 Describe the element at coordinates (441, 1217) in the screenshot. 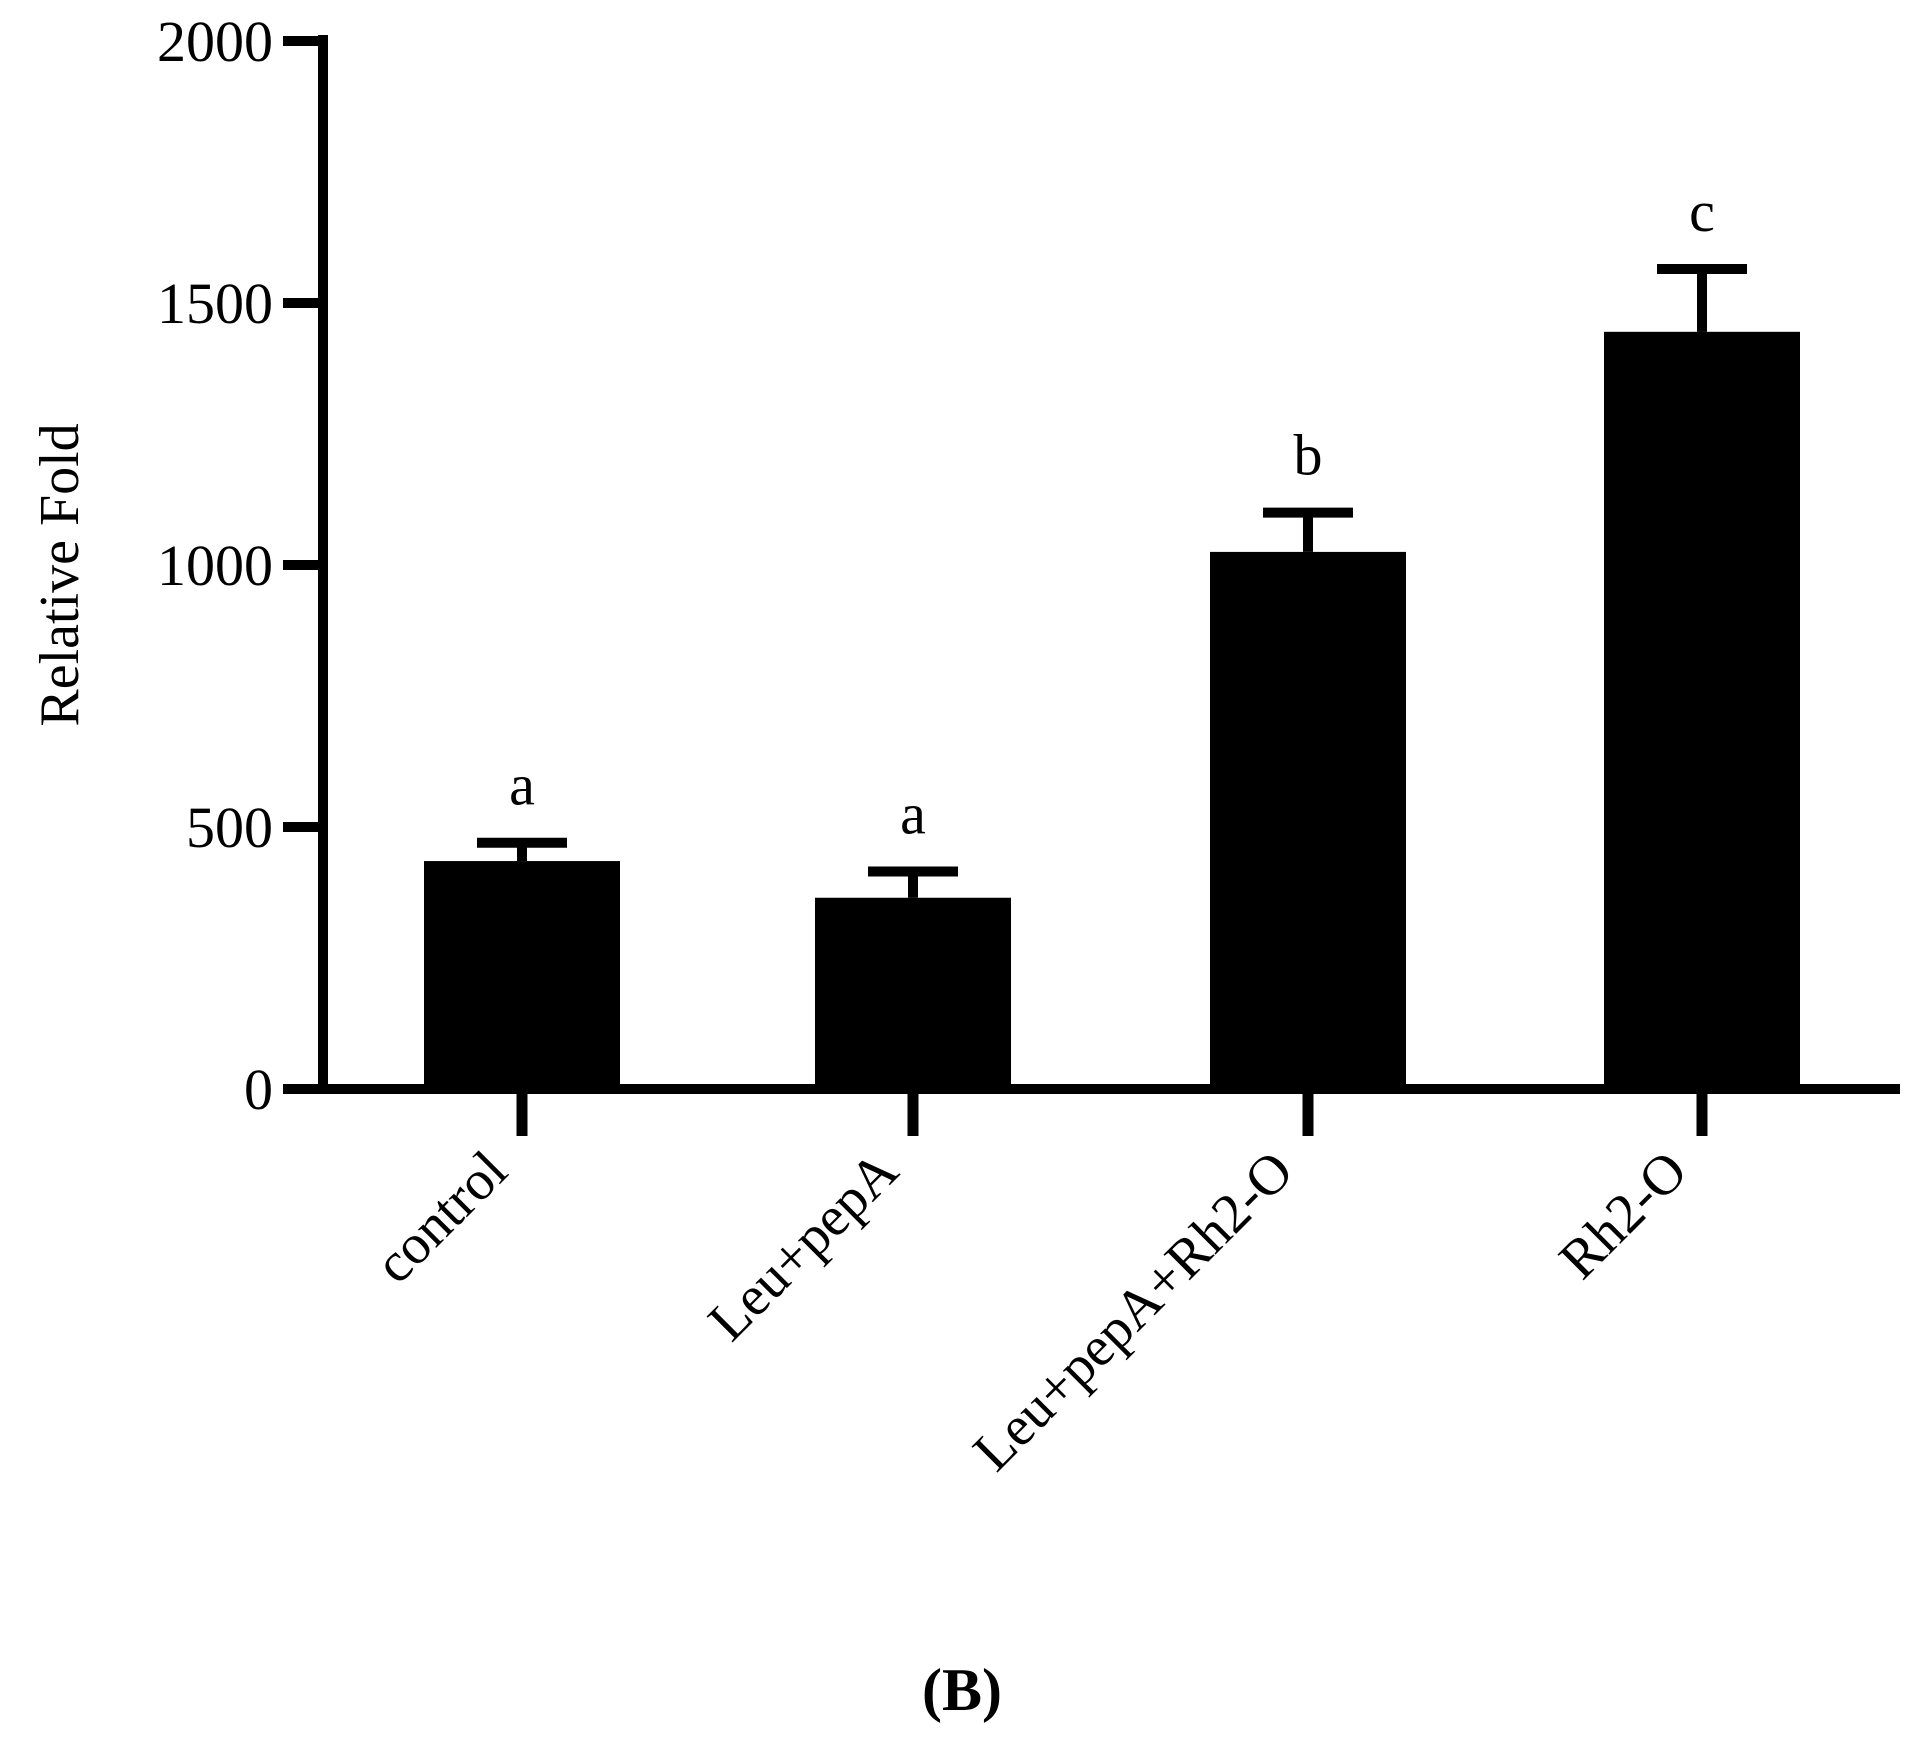

I see `x-tick-label-0: control` at that location.